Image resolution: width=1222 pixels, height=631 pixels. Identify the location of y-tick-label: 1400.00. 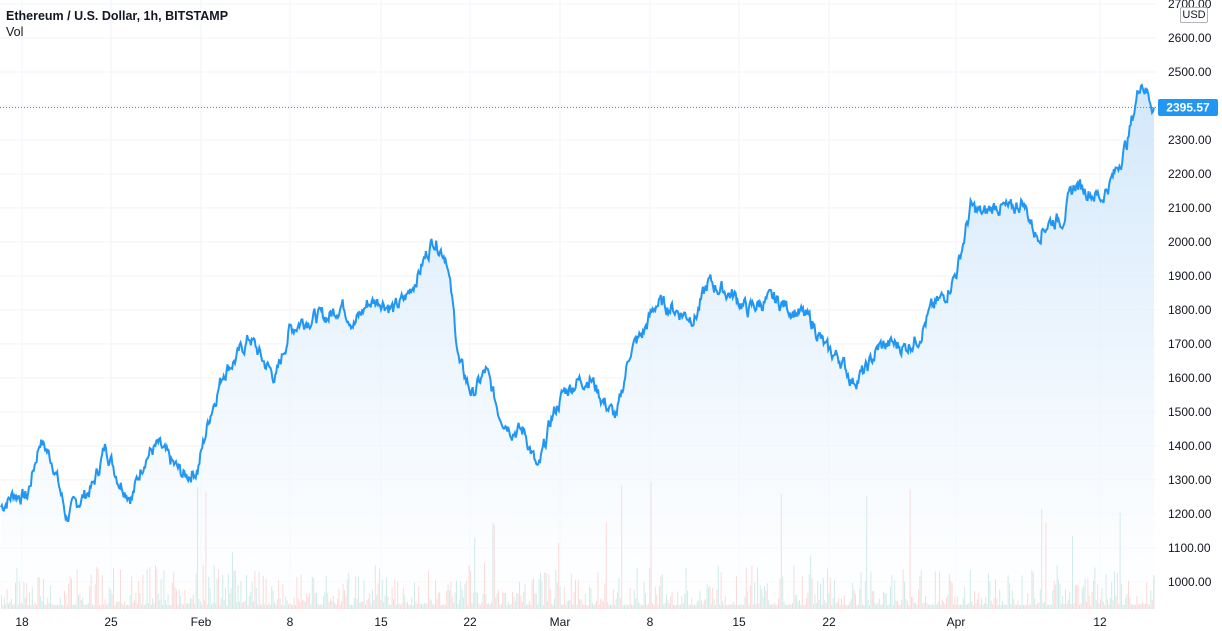
(1190, 446).